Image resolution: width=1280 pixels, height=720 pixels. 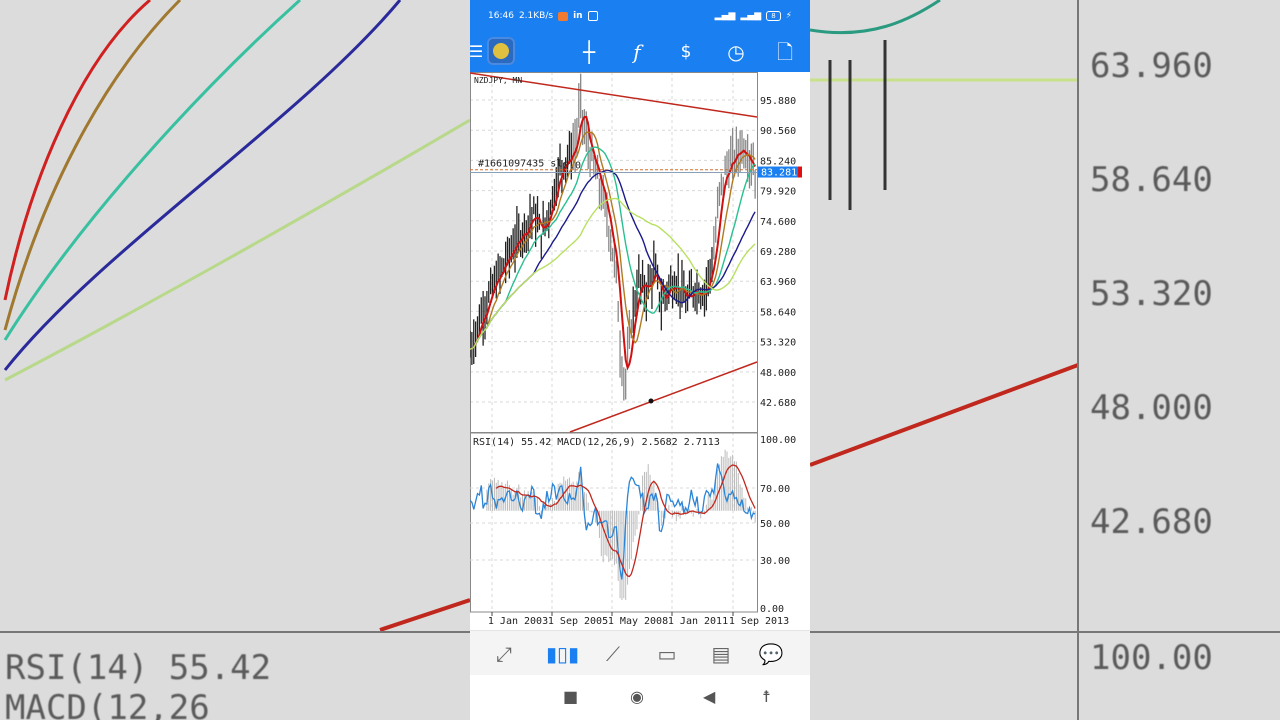 What do you see at coordinates (778, 252) in the screenshot?
I see `price-tick-label: 69.280` at bounding box center [778, 252].